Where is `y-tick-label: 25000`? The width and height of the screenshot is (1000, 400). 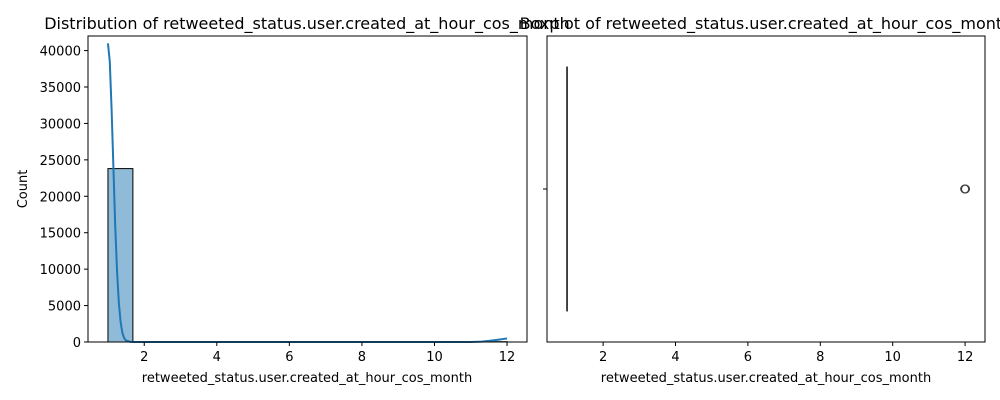 y-tick-label: 25000 is located at coordinates (60, 161).